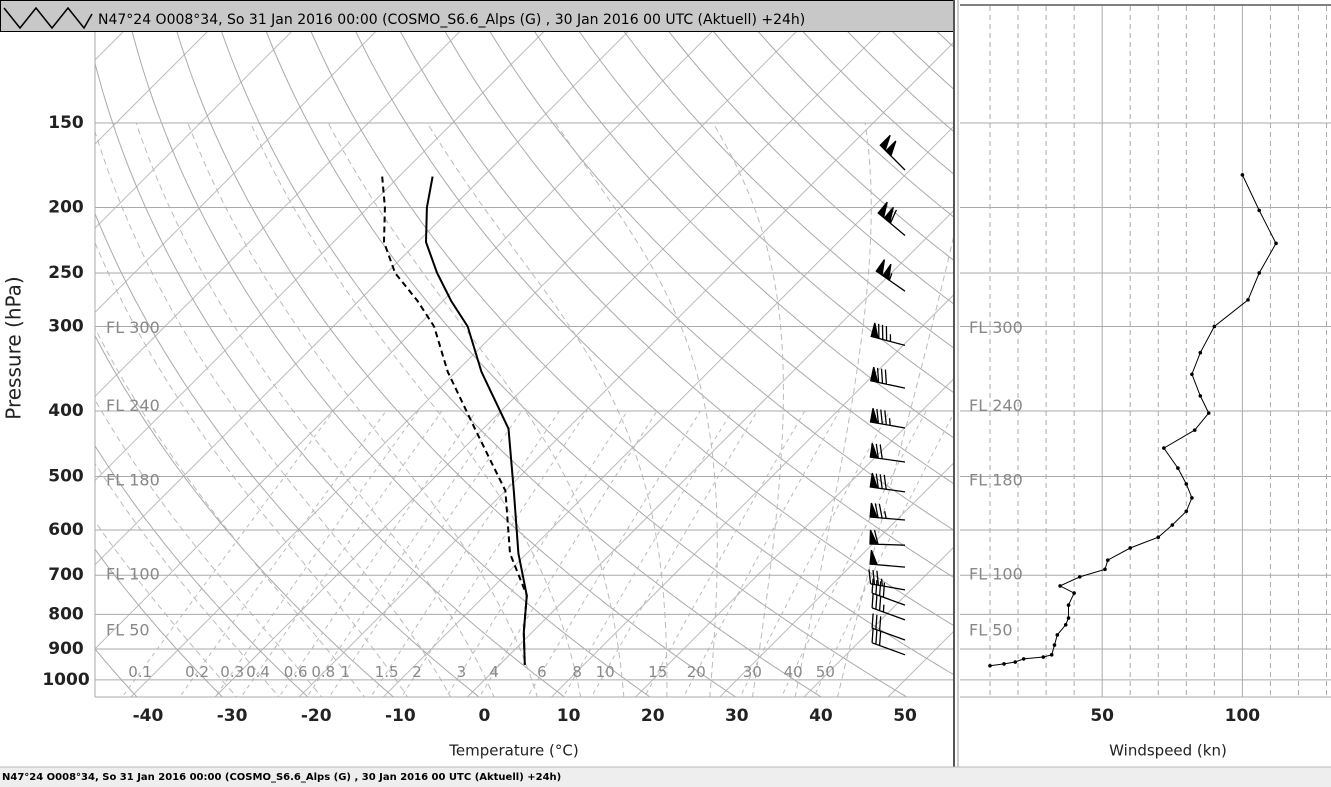 This screenshot has width=1331, height=787. What do you see at coordinates (66, 476) in the screenshot?
I see `y-tick-label: 500` at bounding box center [66, 476].